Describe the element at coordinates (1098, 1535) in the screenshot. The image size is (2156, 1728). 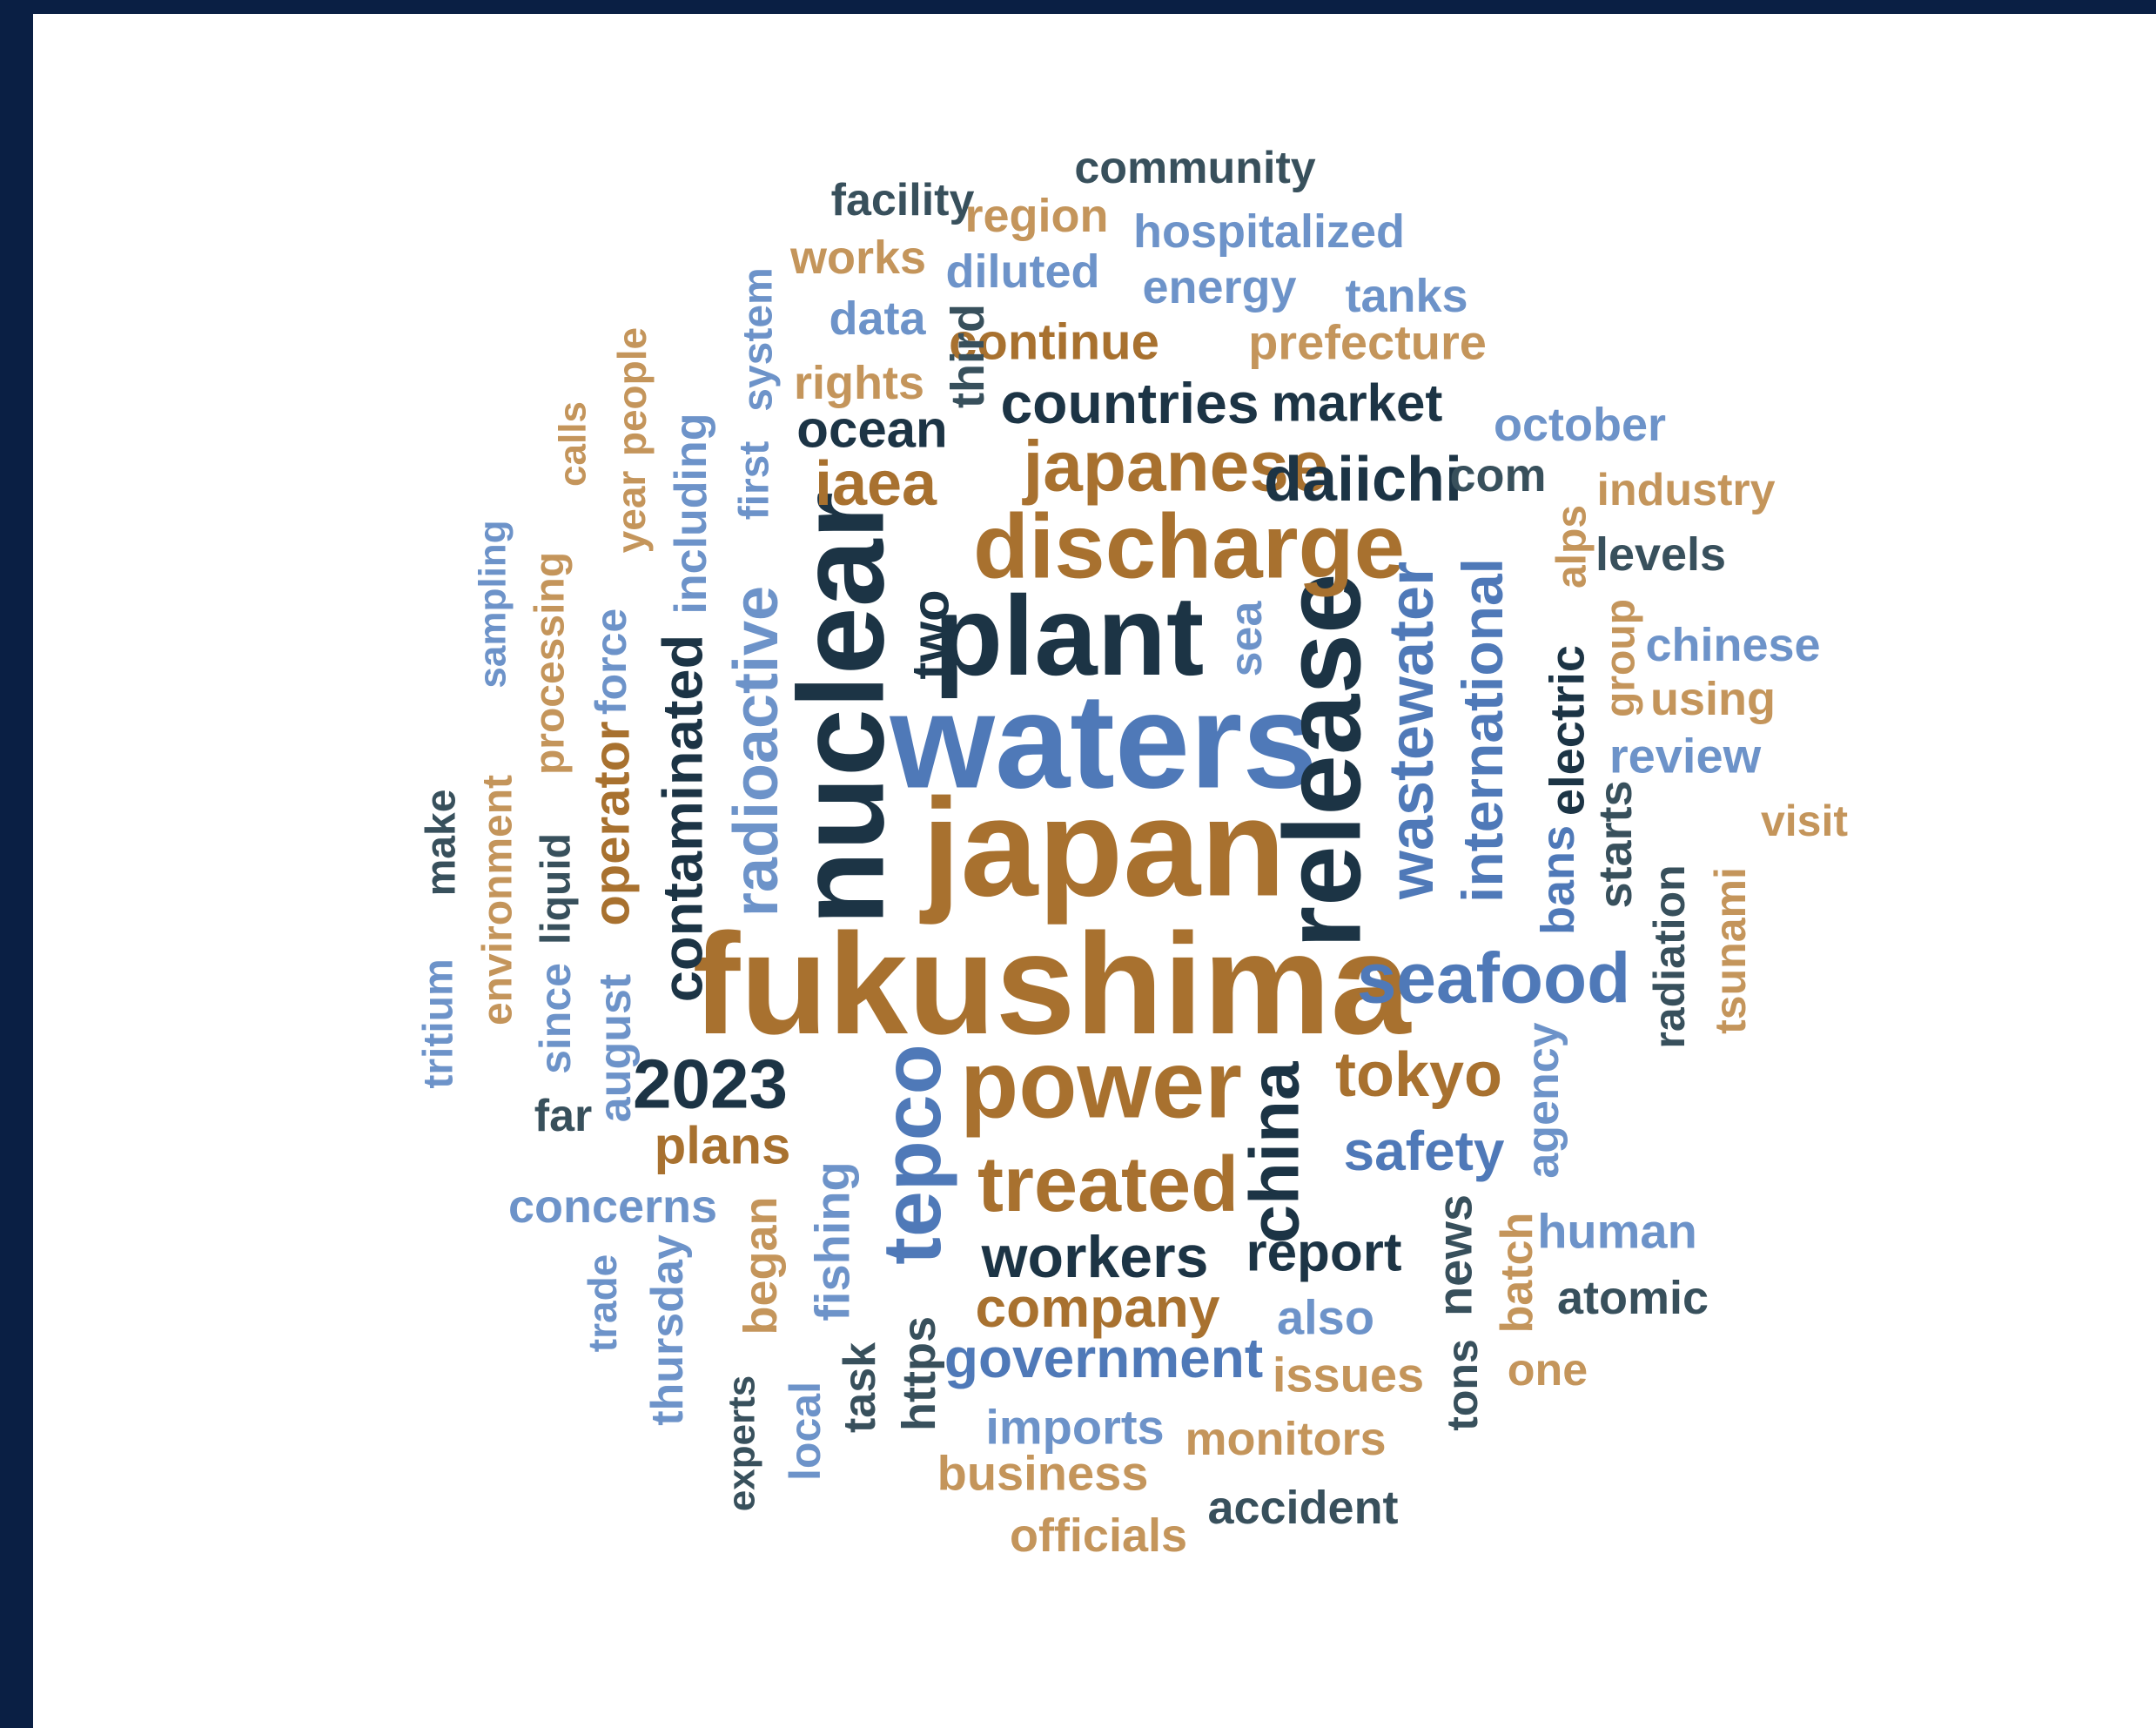
I see `word-officials: officials` at that location.